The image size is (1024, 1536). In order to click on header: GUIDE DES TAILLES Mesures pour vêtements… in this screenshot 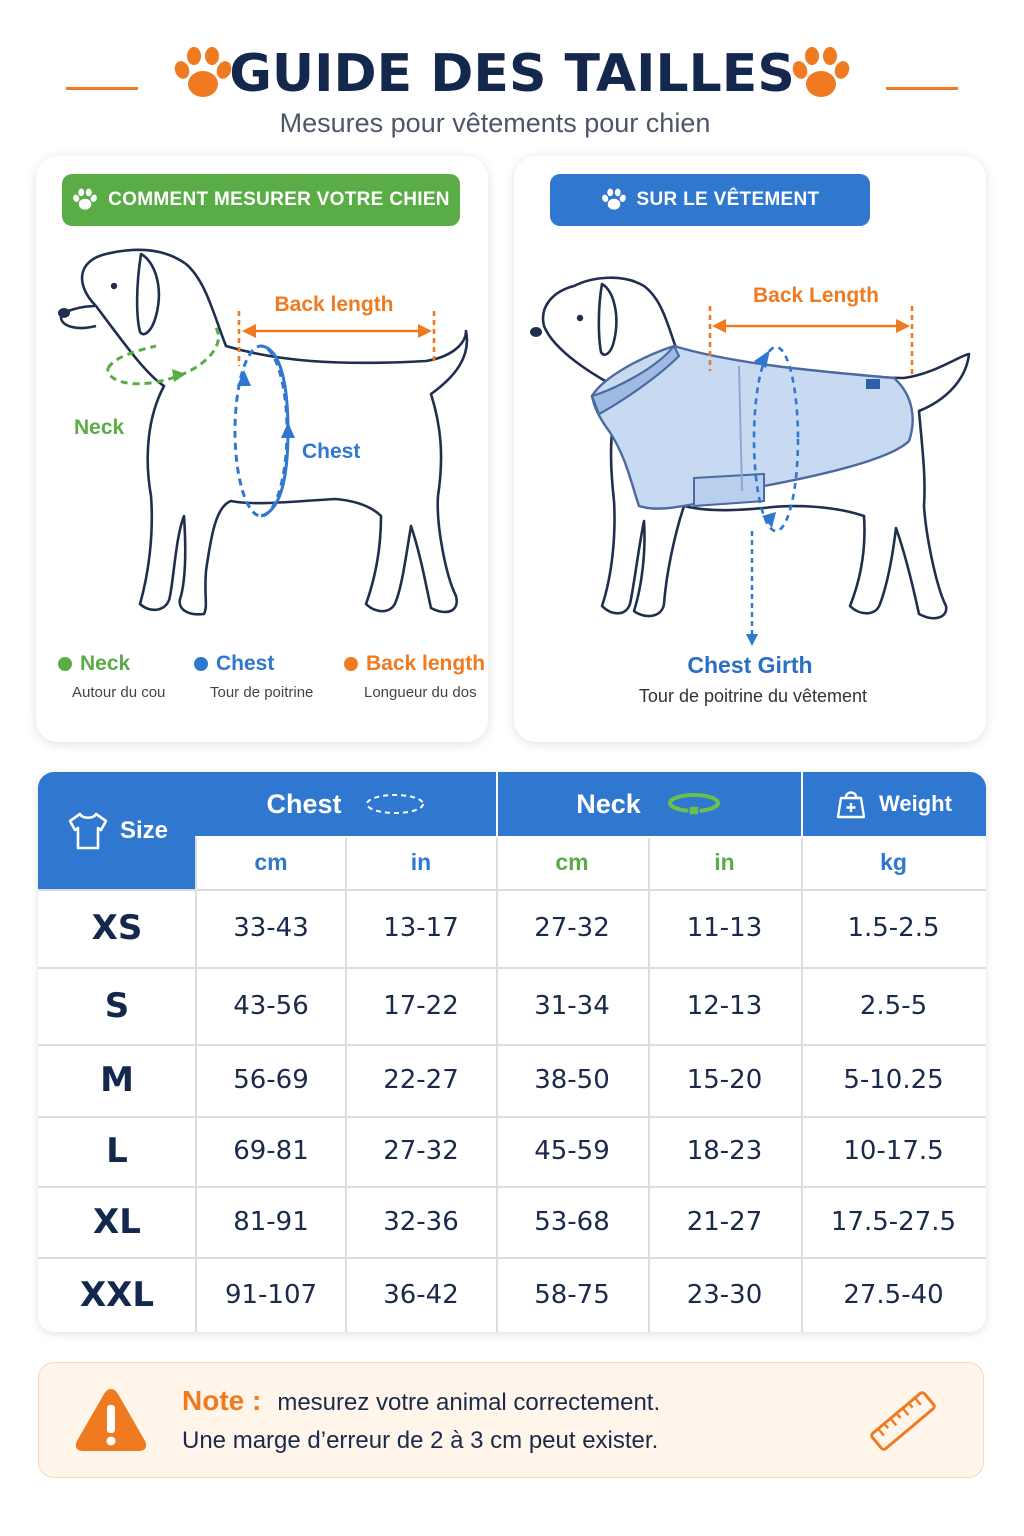, I will do `click(512, 91)`.